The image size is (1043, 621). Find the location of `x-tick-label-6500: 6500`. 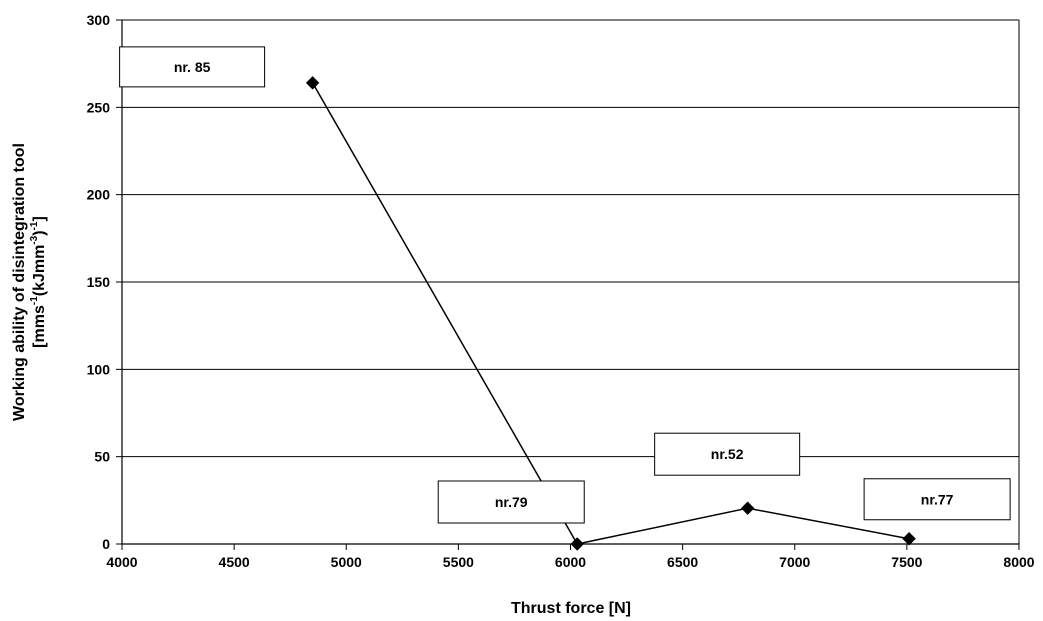

x-tick-label-6500: 6500 is located at coordinates (682, 562).